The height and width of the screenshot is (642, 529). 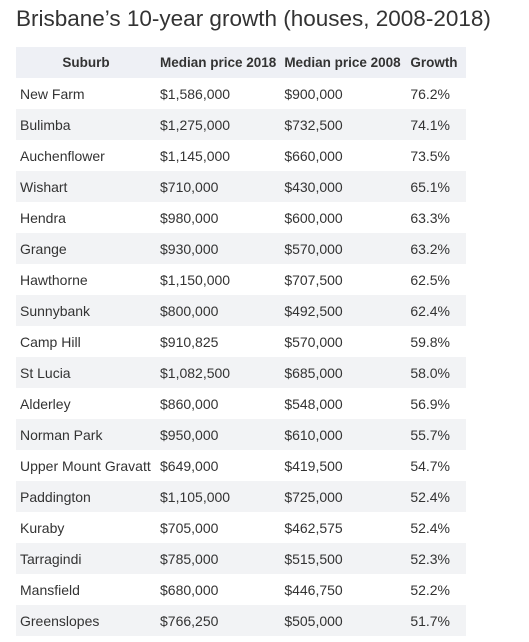 What do you see at coordinates (343, 620) in the screenshot?
I see `table-cell: $505,000` at bounding box center [343, 620].